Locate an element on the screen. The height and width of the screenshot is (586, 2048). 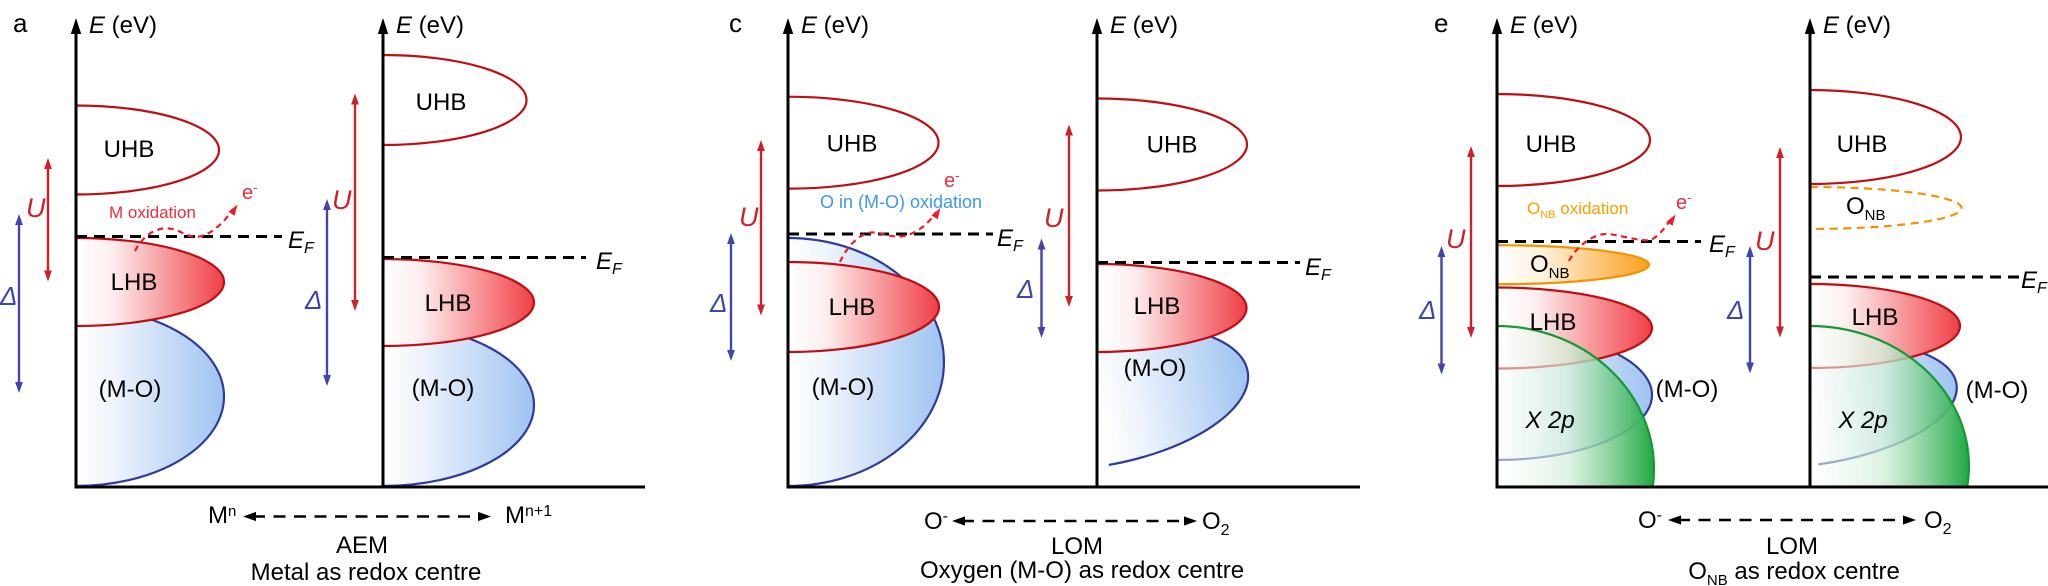
svg-text: Oxygen (M-O) as redox centre is located at coordinates (1082, 570).